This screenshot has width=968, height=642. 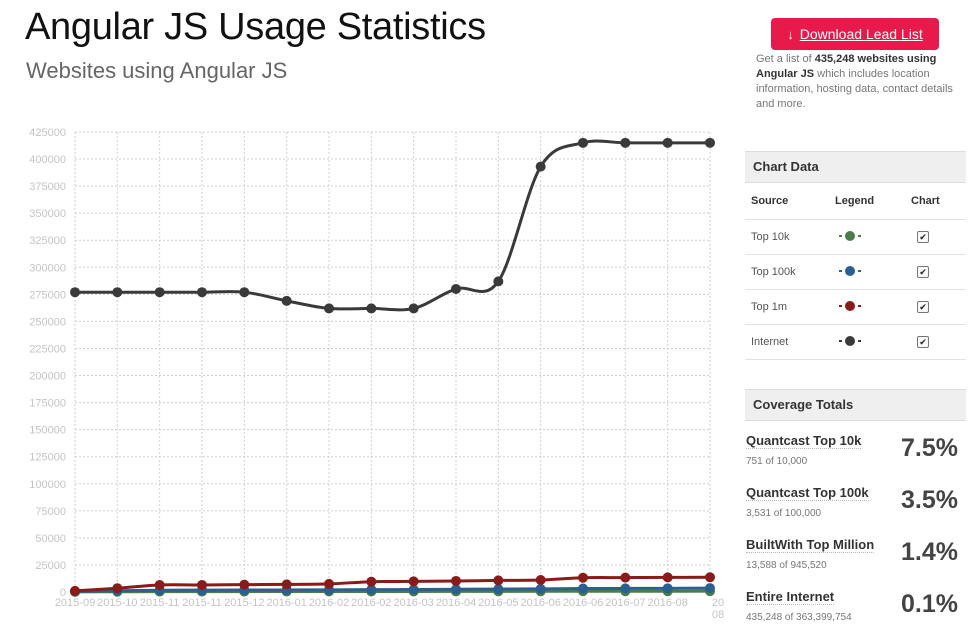 What do you see at coordinates (286, 603) in the screenshot?
I see `x-tick-label: 2016-01` at bounding box center [286, 603].